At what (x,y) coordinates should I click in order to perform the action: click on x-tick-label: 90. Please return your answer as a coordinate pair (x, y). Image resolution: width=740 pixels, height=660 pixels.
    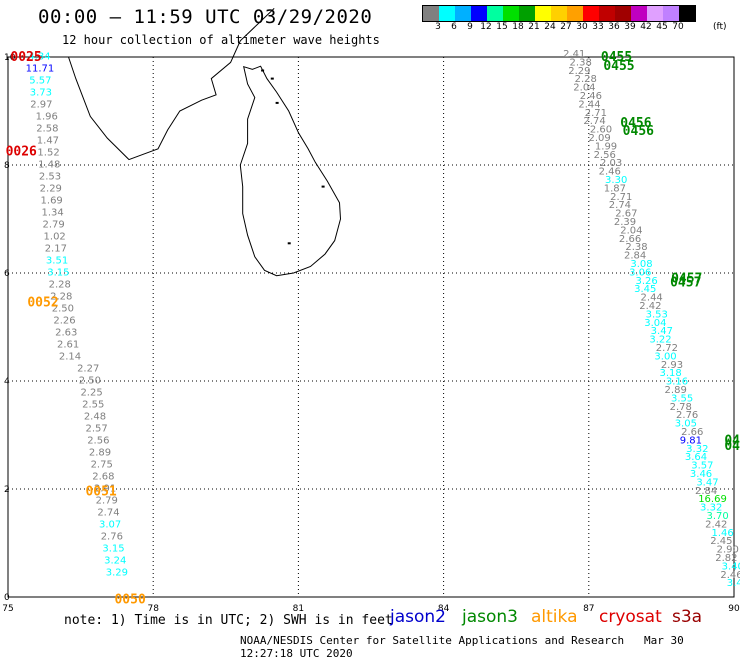
    Looking at the image, I should click on (734, 609).